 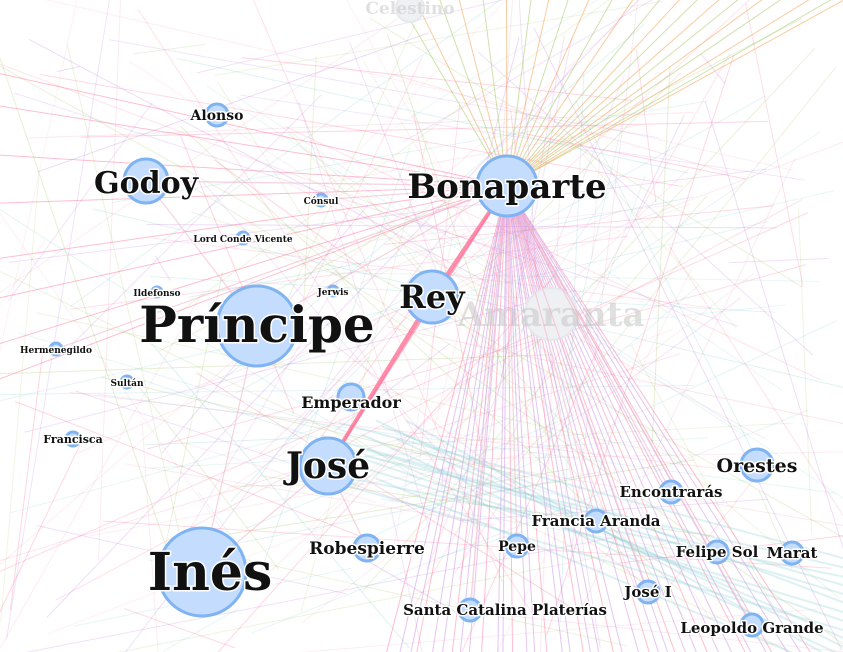 What do you see at coordinates (589, 339) in the screenshot?
I see `edge-bonaparte-encontraras` at bounding box center [589, 339].